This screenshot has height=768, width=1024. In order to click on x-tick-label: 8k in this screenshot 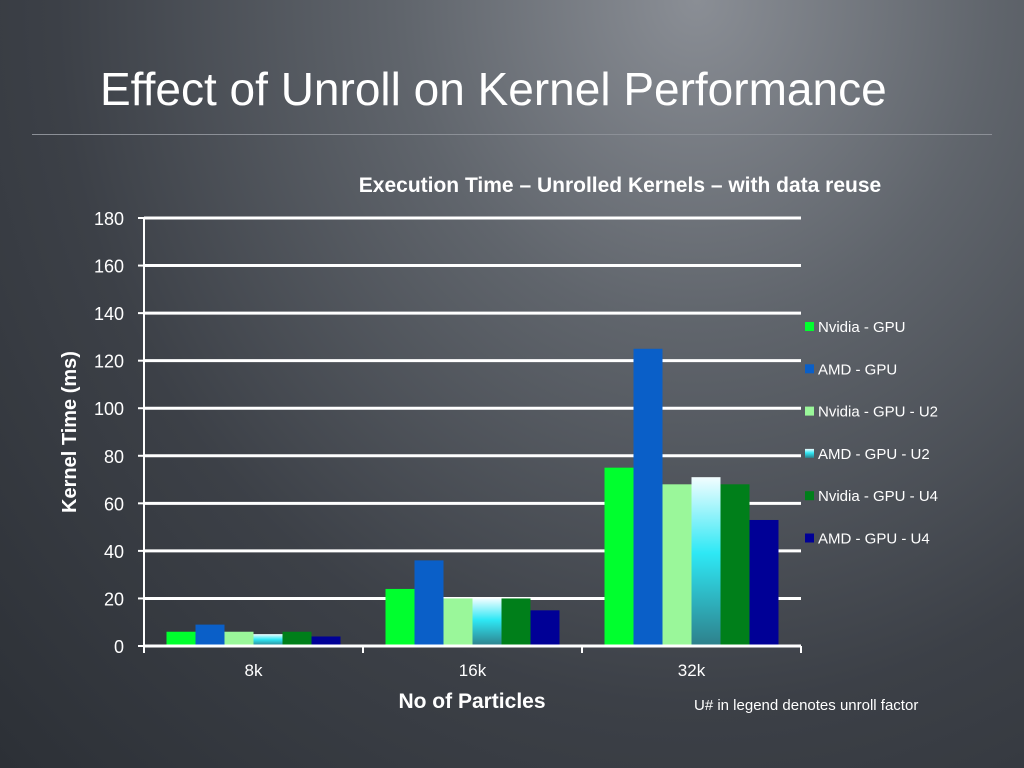, I will do `click(254, 670)`.